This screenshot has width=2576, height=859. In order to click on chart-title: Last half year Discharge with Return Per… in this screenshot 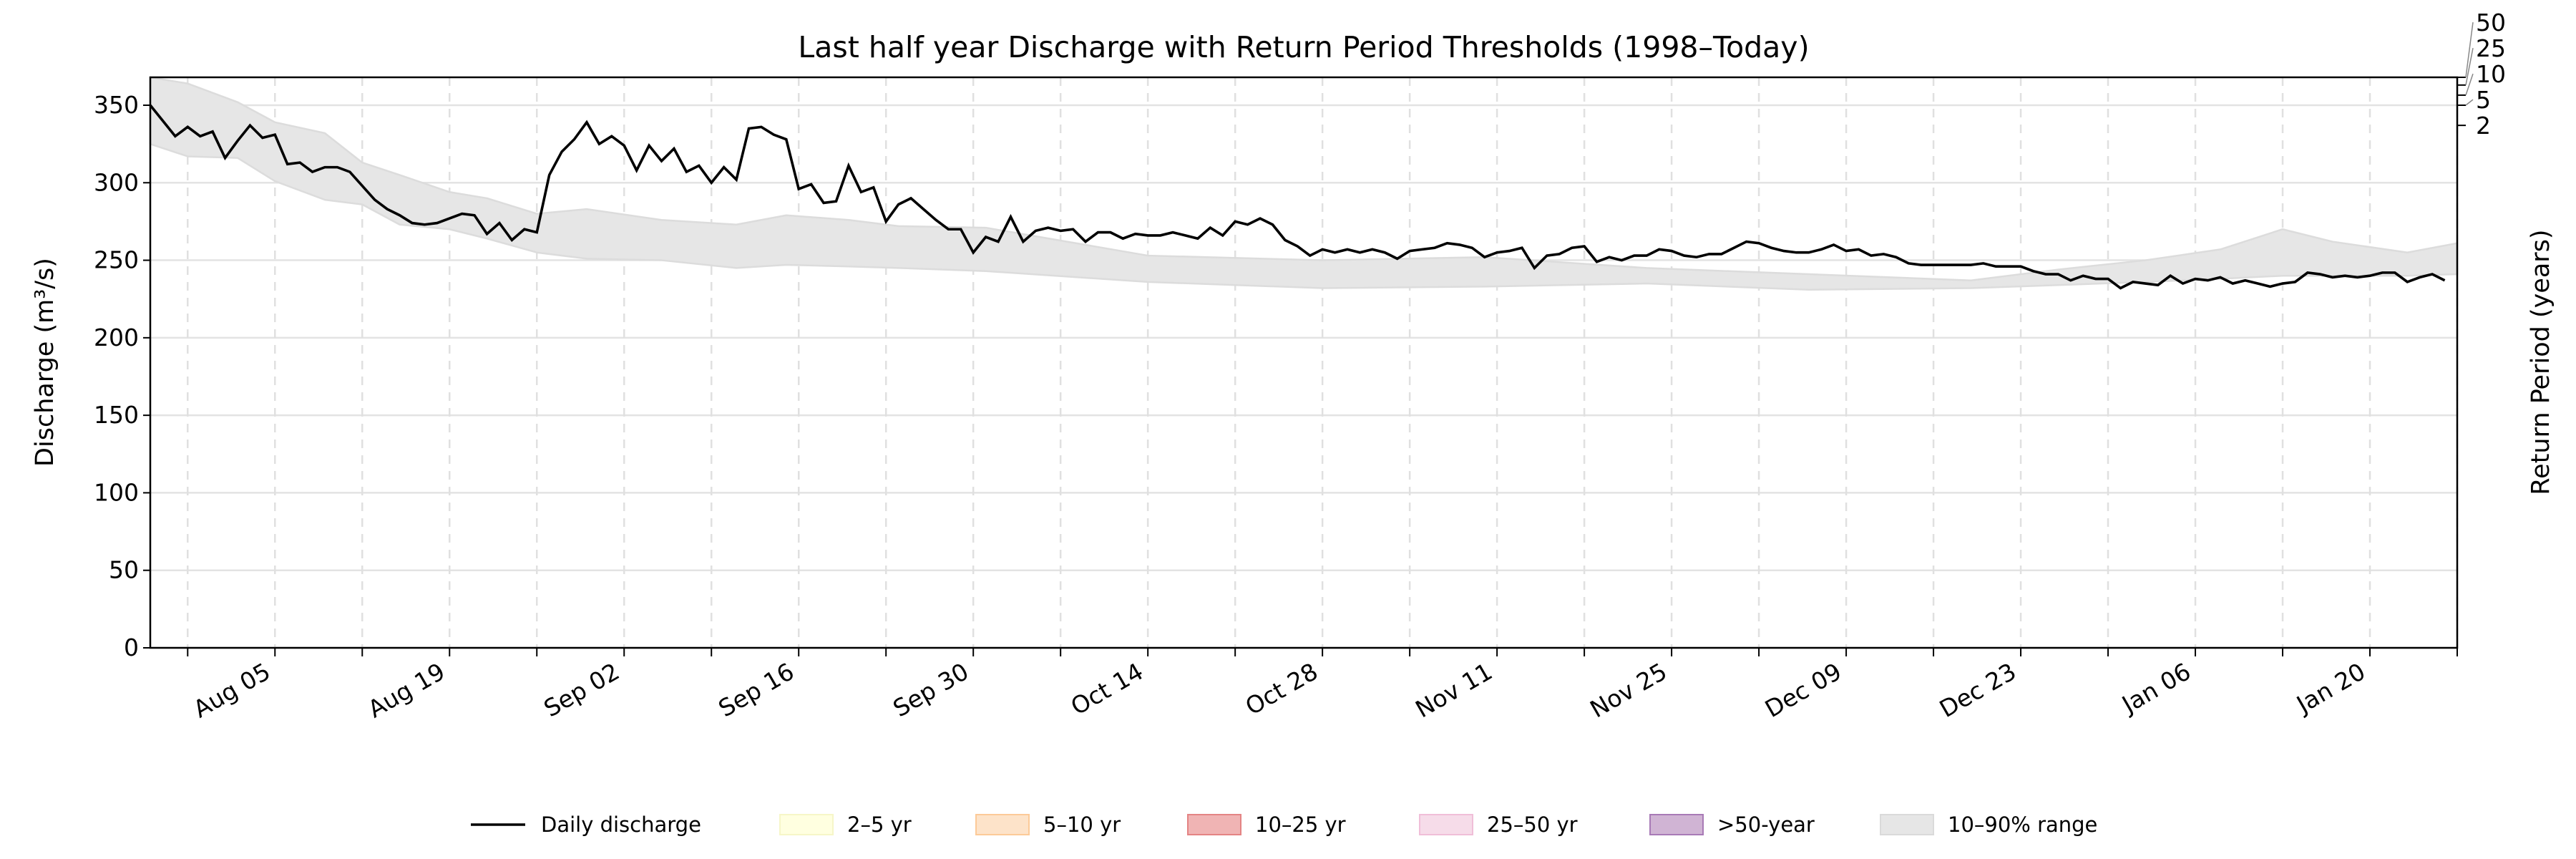, I will do `click(1303, 47)`.